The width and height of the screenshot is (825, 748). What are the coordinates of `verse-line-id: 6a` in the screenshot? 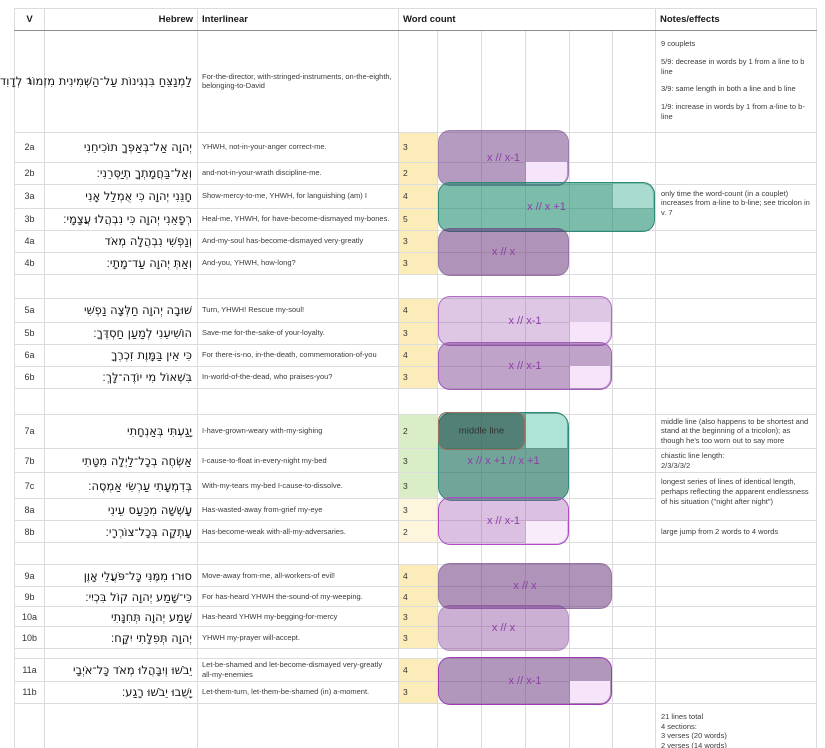 It's located at (29, 355).